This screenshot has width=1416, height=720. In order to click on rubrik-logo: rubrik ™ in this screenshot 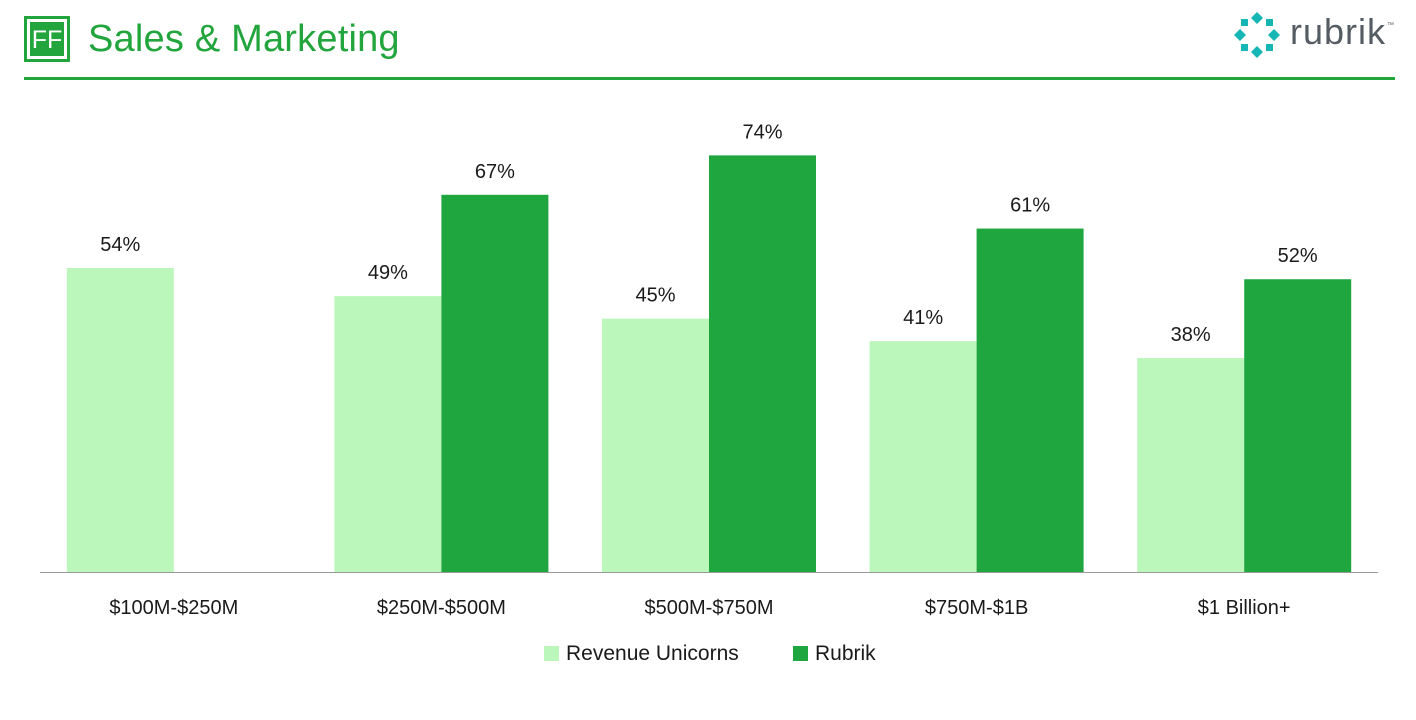, I will do `click(1314, 35)`.